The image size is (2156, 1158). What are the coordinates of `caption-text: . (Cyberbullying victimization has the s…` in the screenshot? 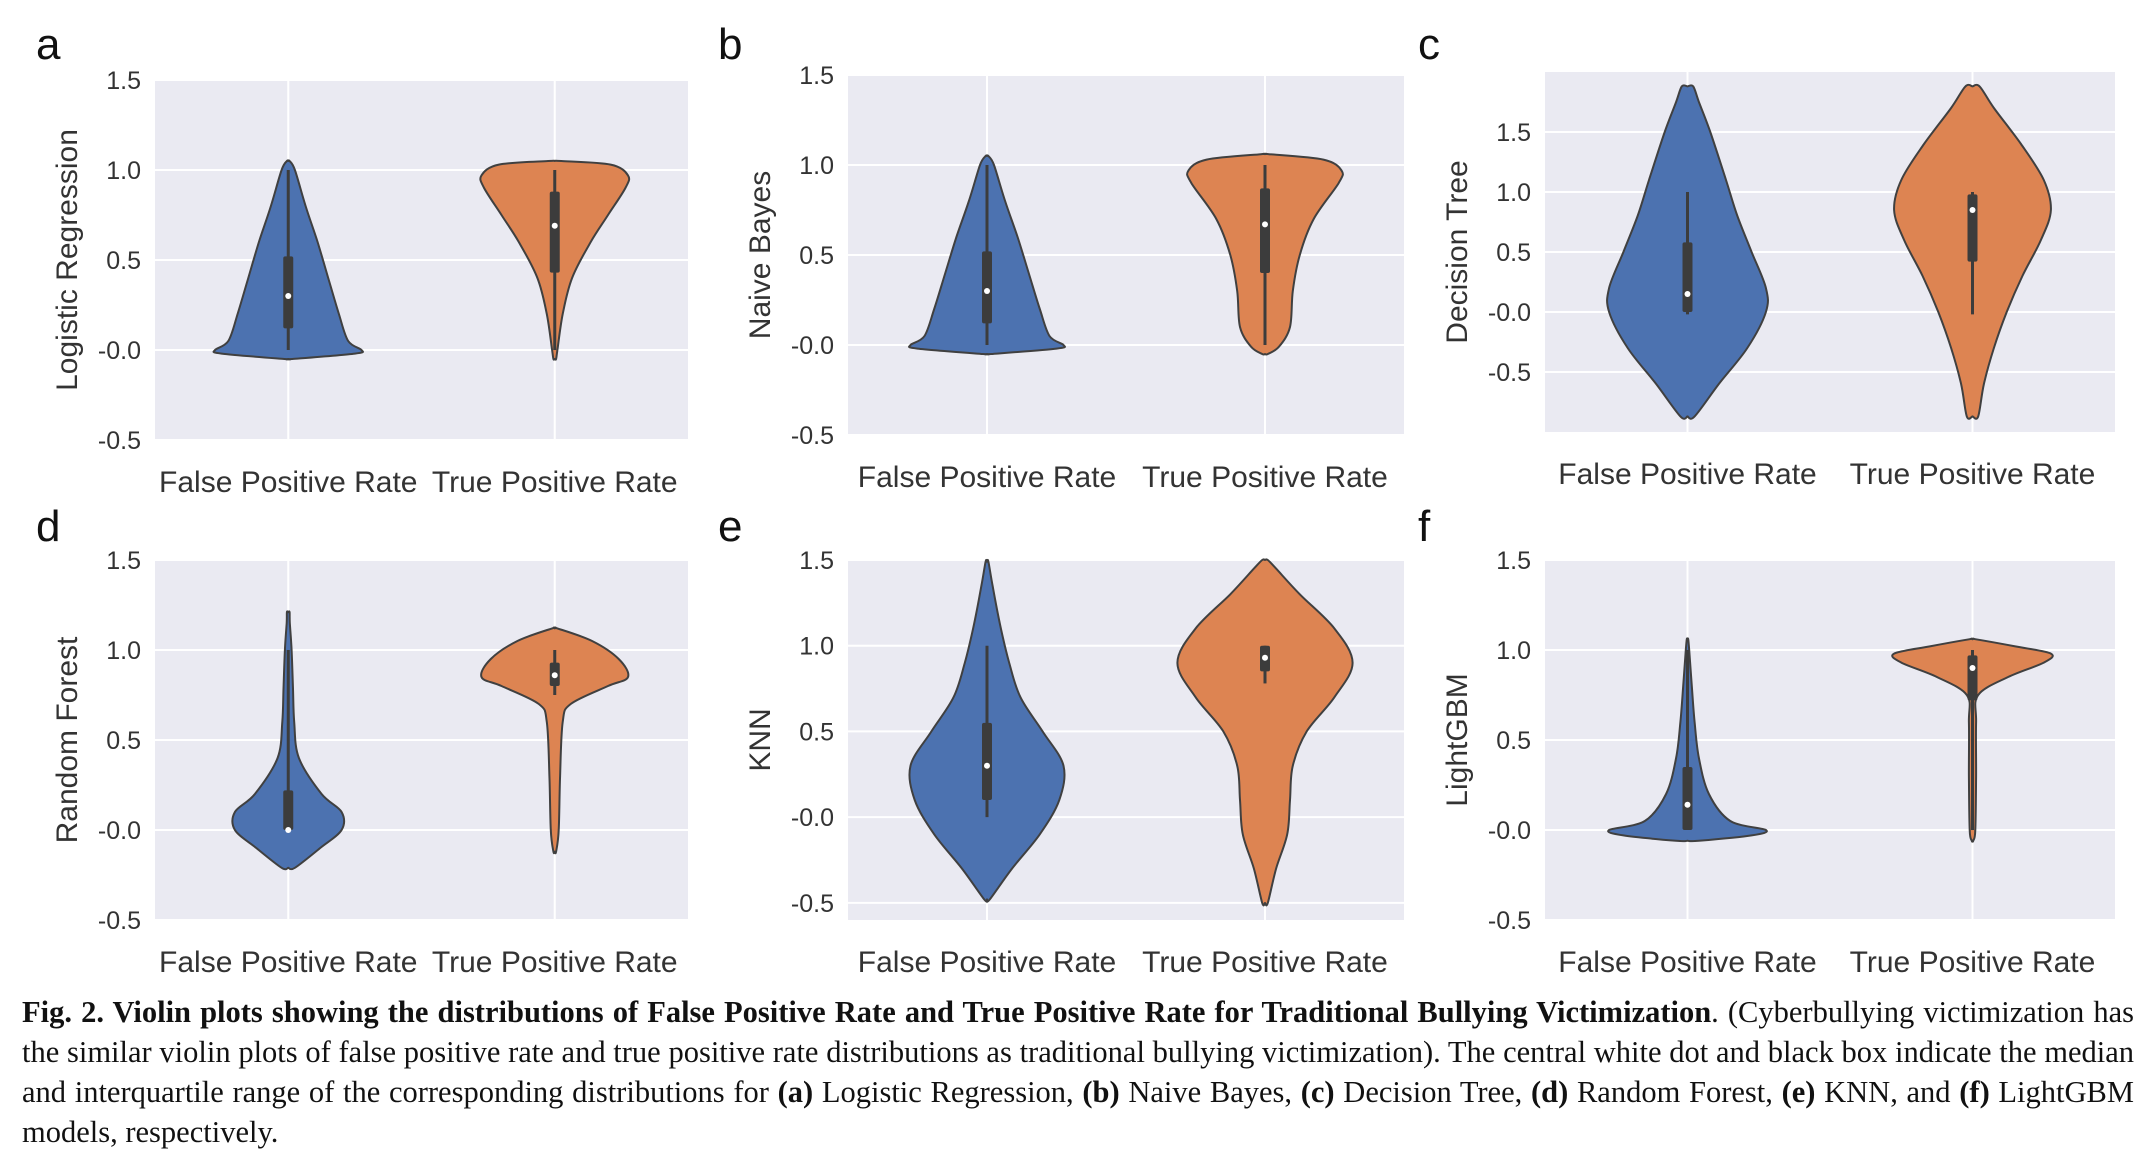 It's located at (1078, 1052).